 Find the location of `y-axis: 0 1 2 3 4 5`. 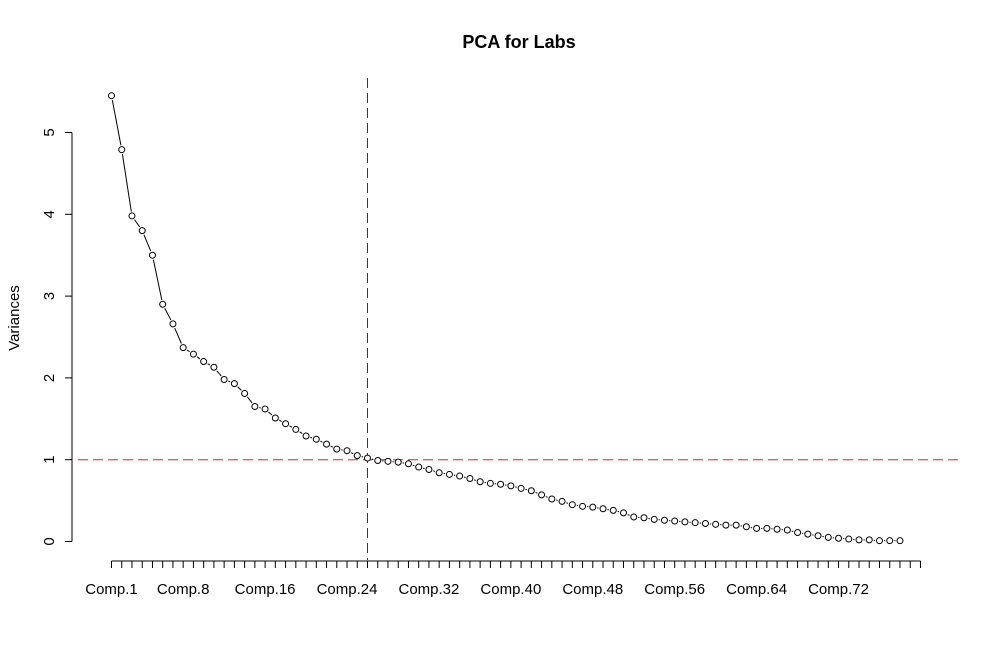

y-axis: 0 1 2 3 4 5 is located at coordinates (57, 337).